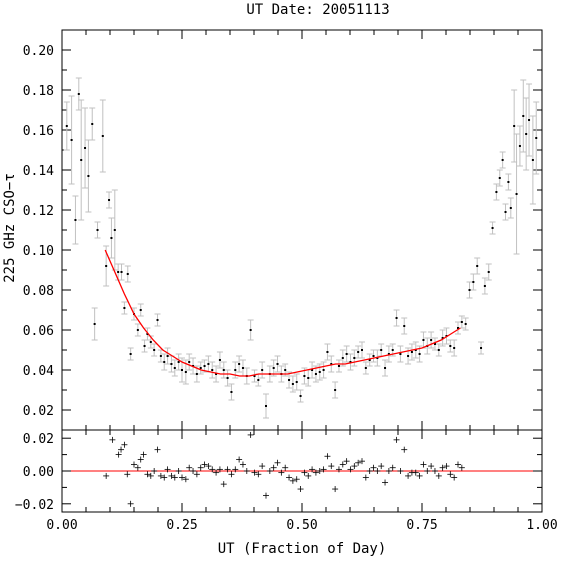  I want to click on x-tick-label: 0.75, so click(421, 525).